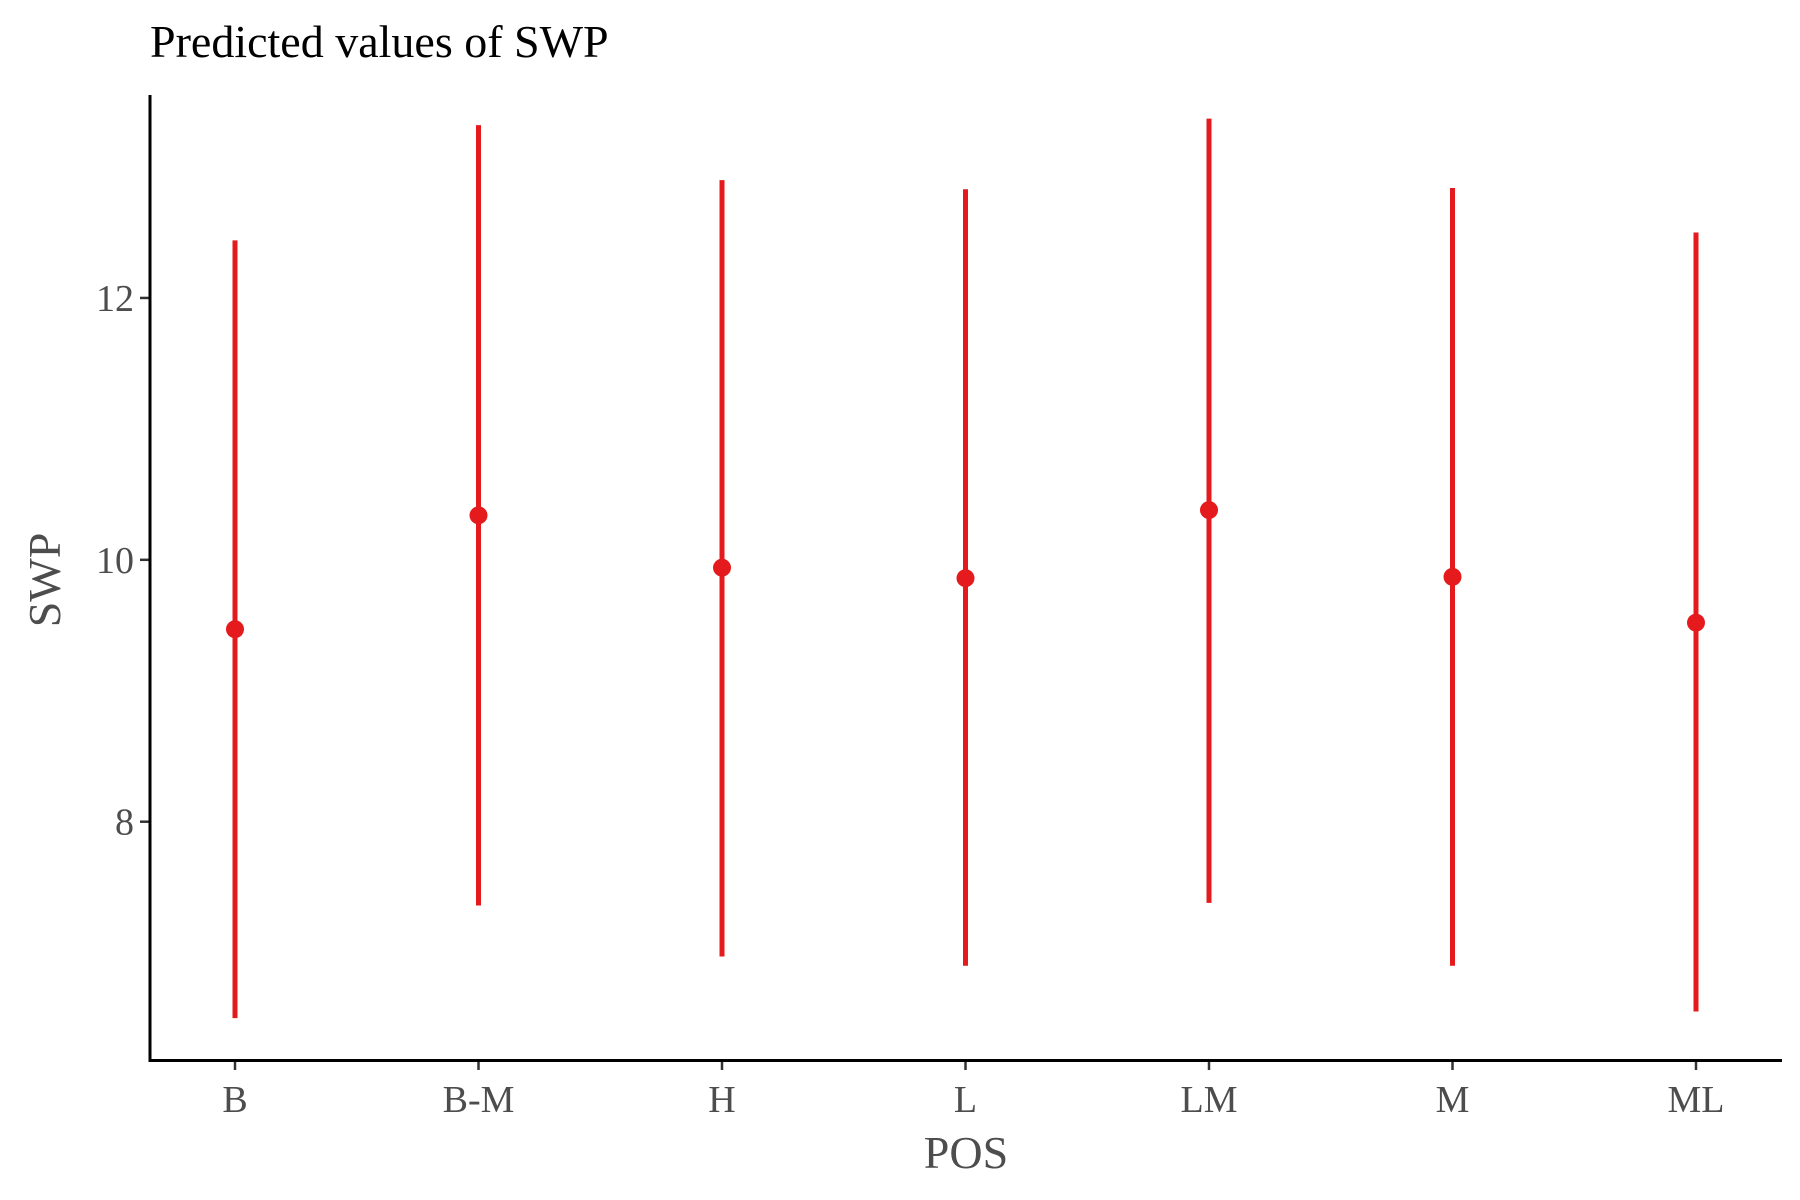 The height and width of the screenshot is (1200, 1800). I want to click on y-tick-label: 8, so click(124, 823).